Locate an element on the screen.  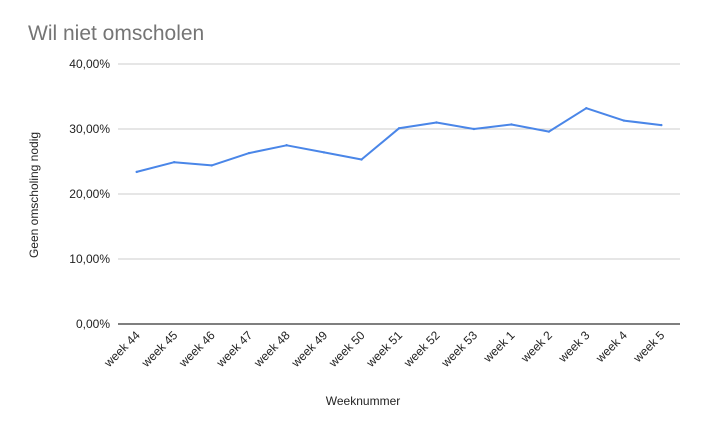
x-tick-label: week 46 is located at coordinates (197, 349).